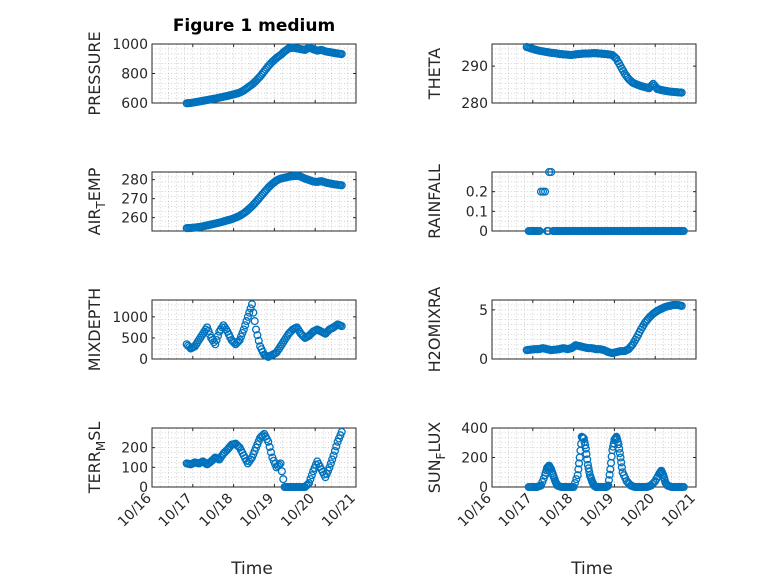 The height and width of the screenshot is (583, 778). What do you see at coordinates (134, 104) in the screenshot?
I see `y-tick-label: 600` at bounding box center [134, 104].